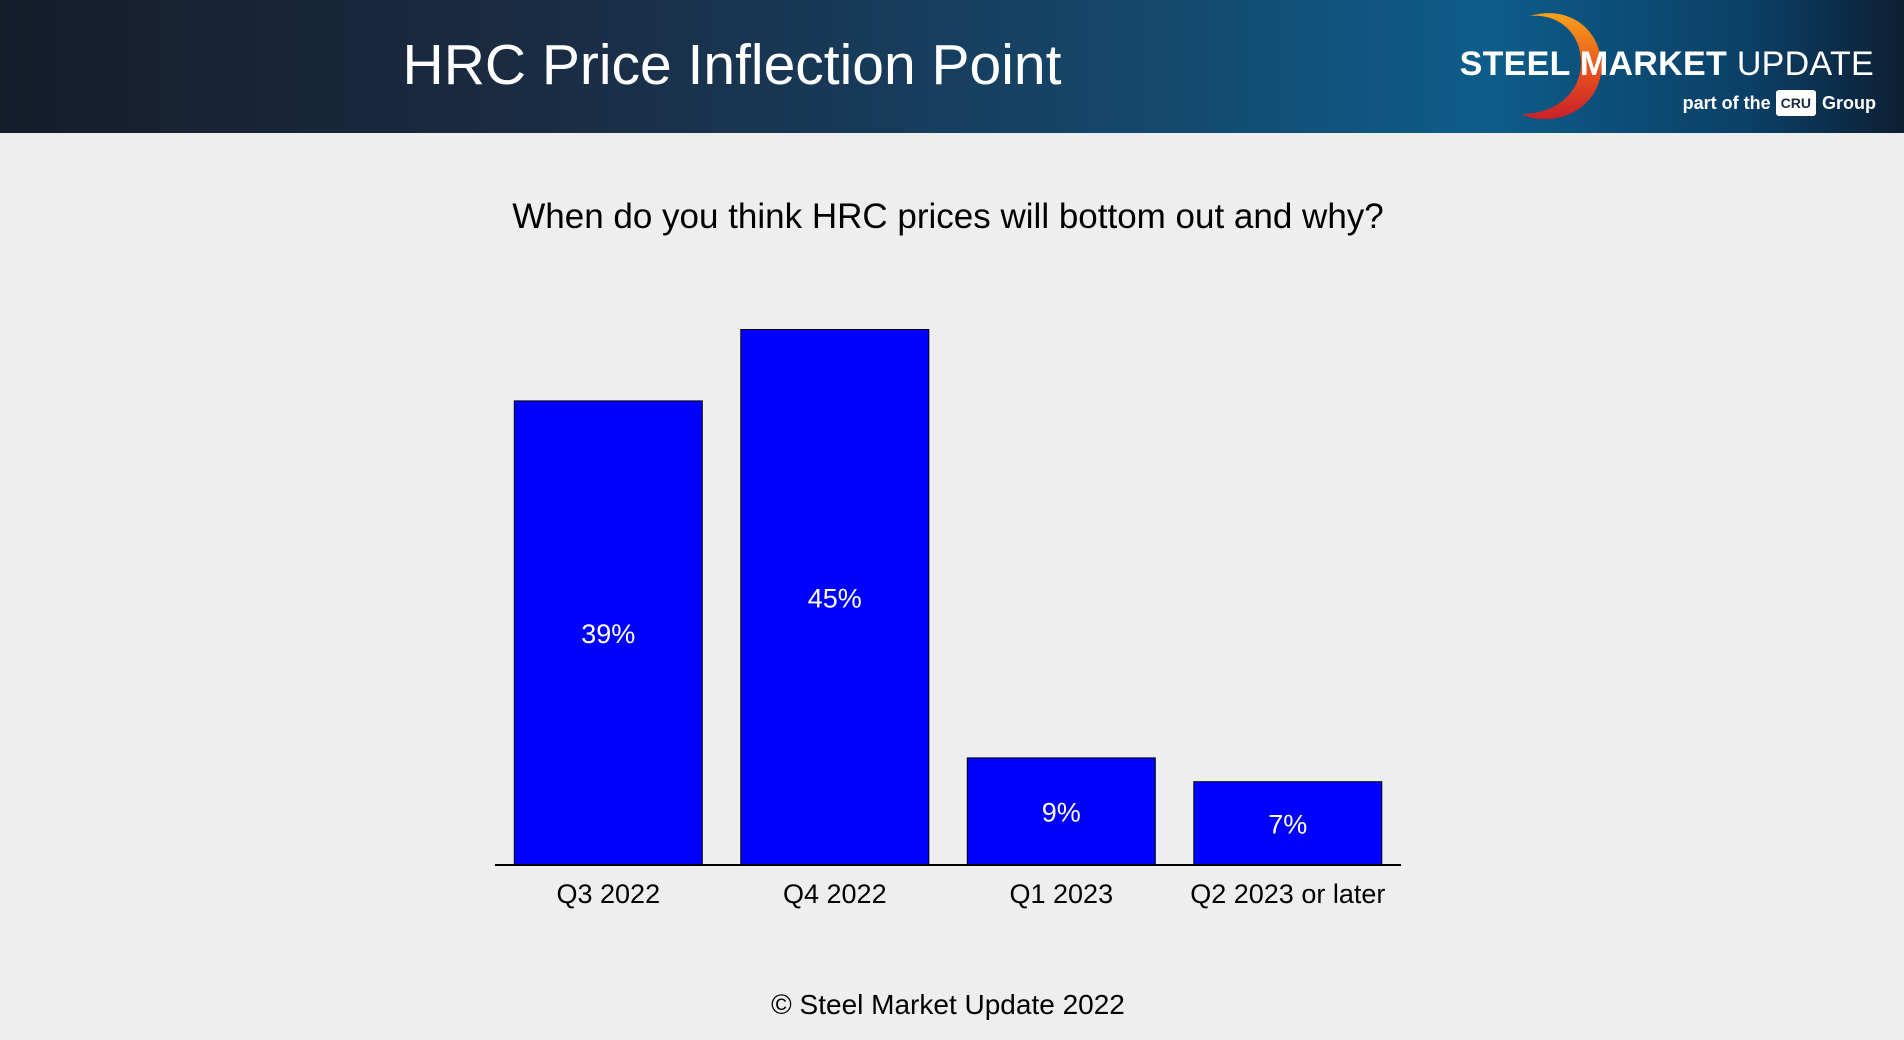 The image size is (1904, 1040). I want to click on logo-tagline: part of the CRU Group, so click(1779, 103).